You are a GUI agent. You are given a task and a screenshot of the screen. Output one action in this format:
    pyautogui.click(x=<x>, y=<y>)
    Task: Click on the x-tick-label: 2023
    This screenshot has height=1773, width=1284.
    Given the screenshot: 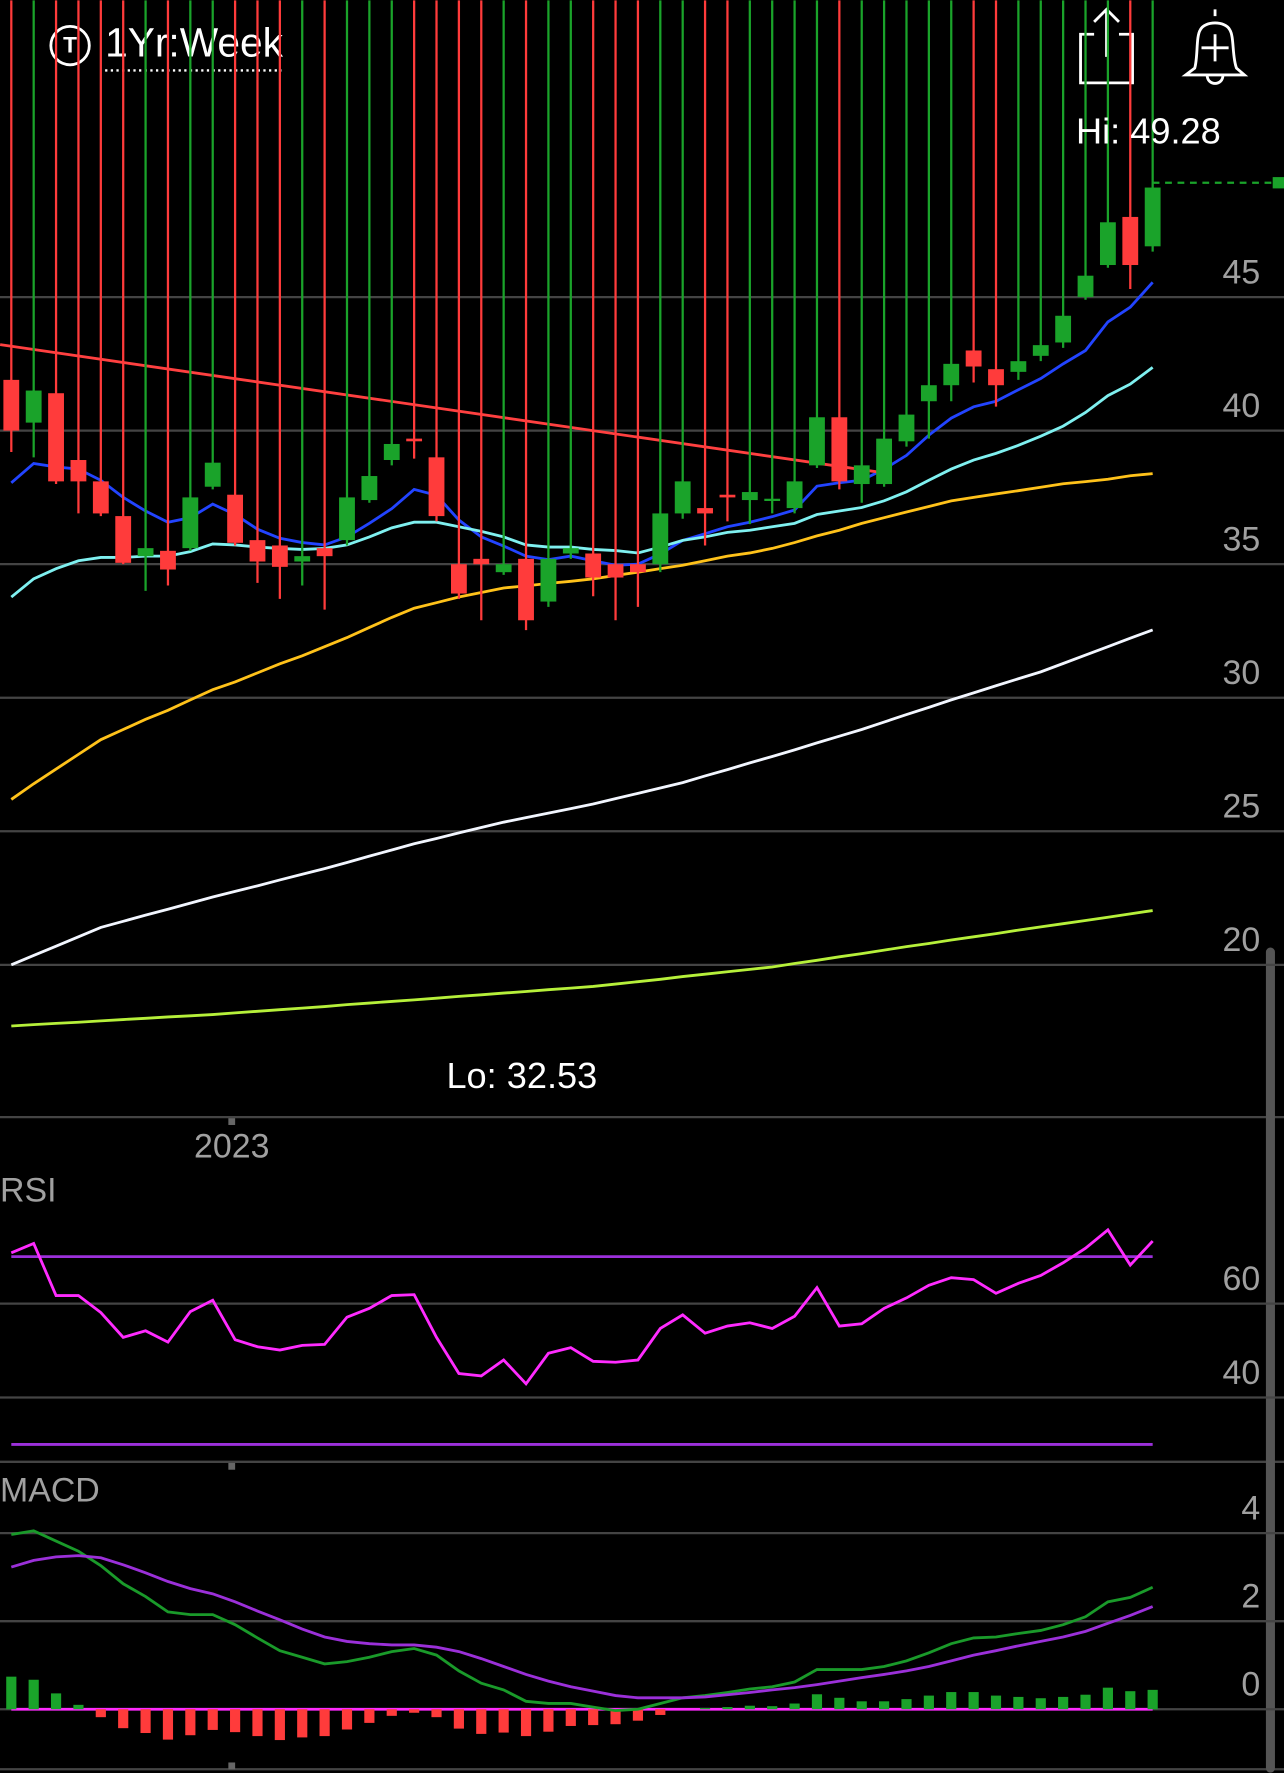 What is the action you would take?
    pyautogui.click(x=231, y=1147)
    